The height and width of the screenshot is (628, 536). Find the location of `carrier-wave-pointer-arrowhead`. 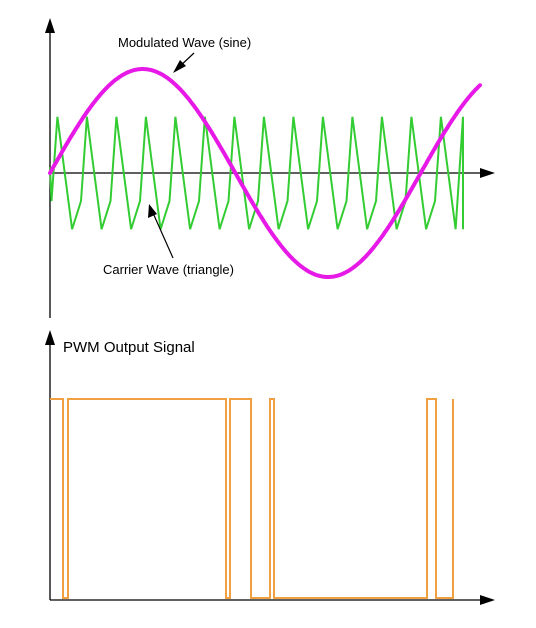

carrier-wave-pointer-arrowhead is located at coordinates (152, 211).